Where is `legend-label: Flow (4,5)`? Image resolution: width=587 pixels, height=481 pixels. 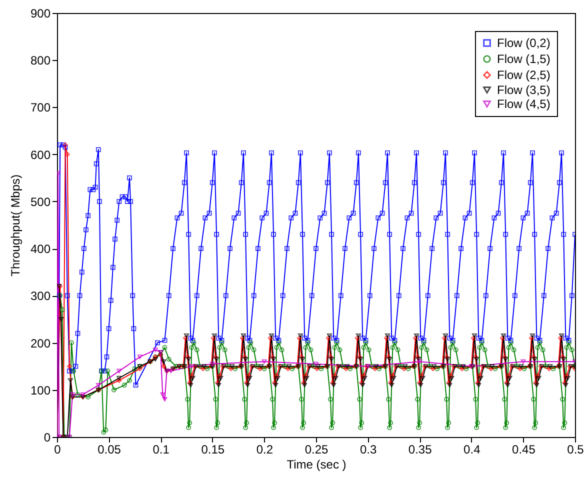
legend-label: Flow (4,5) is located at coordinates (523, 104).